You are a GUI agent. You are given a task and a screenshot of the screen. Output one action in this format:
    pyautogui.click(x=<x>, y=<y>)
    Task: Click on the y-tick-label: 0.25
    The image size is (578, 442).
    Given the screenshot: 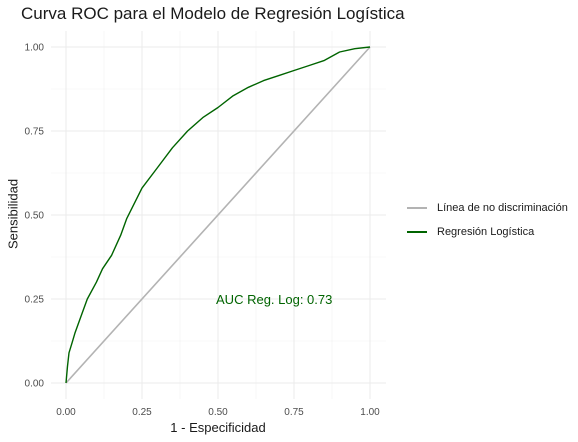 What is the action you would take?
    pyautogui.click(x=35, y=300)
    